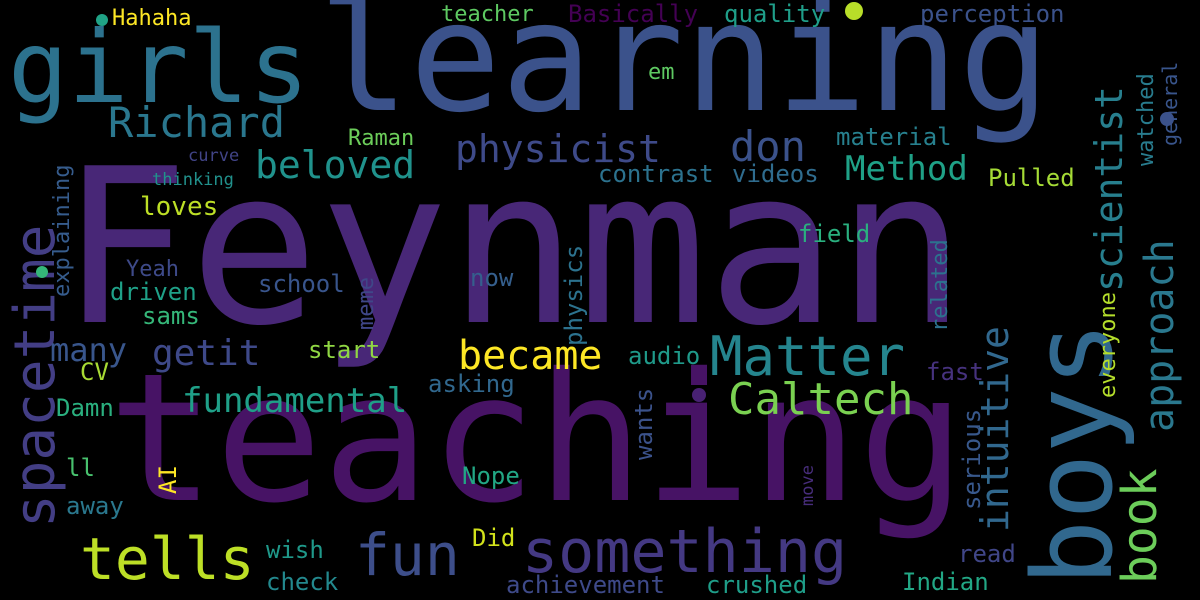  What do you see at coordinates (301, 284) in the screenshot?
I see `word-school: school` at bounding box center [301, 284].